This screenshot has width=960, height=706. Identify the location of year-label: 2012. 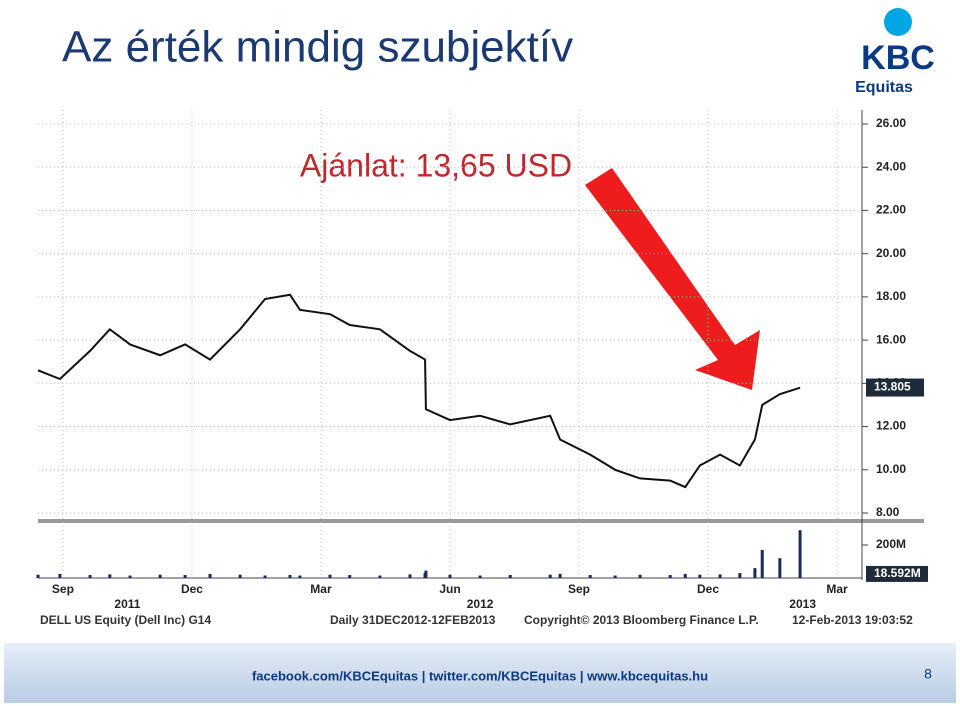
(480, 604).